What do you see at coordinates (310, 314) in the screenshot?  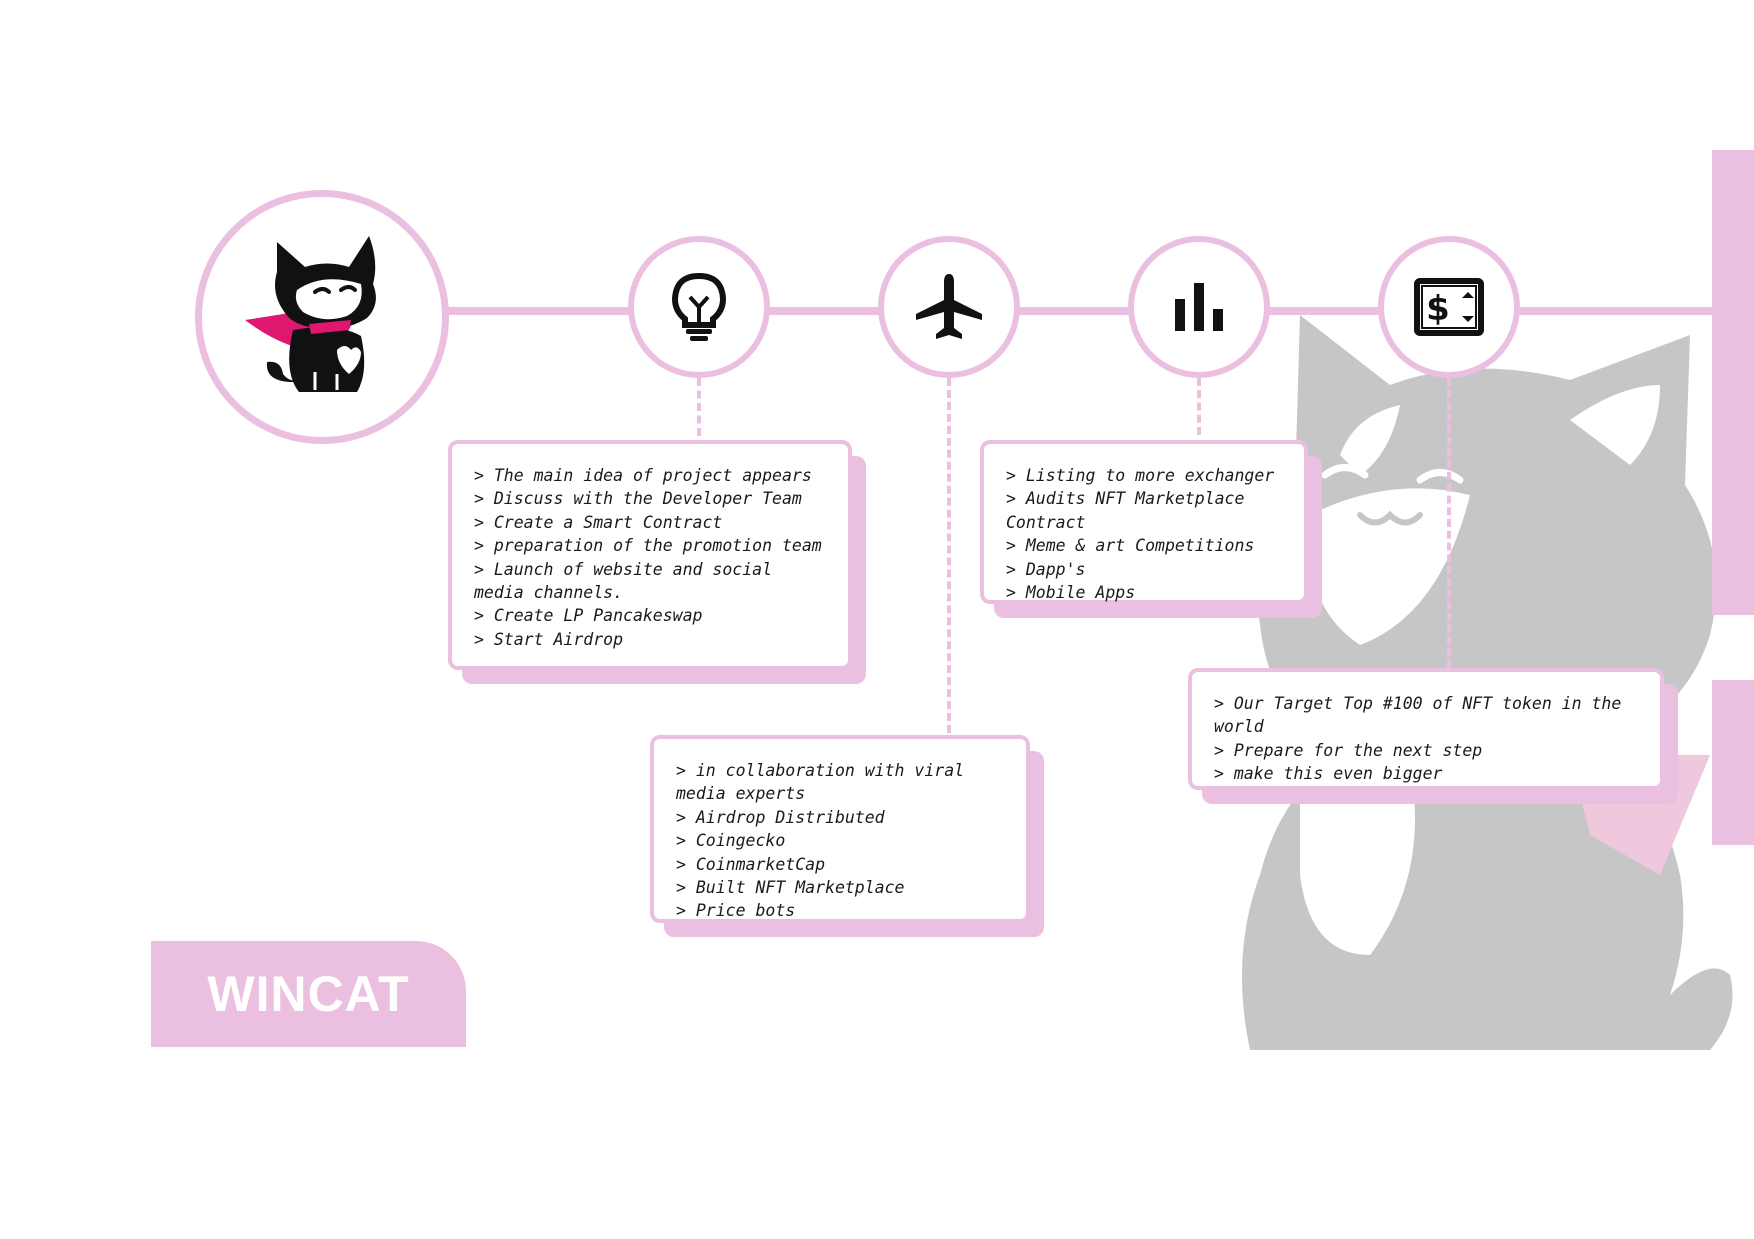 I see `cat-mascot-icon` at bounding box center [310, 314].